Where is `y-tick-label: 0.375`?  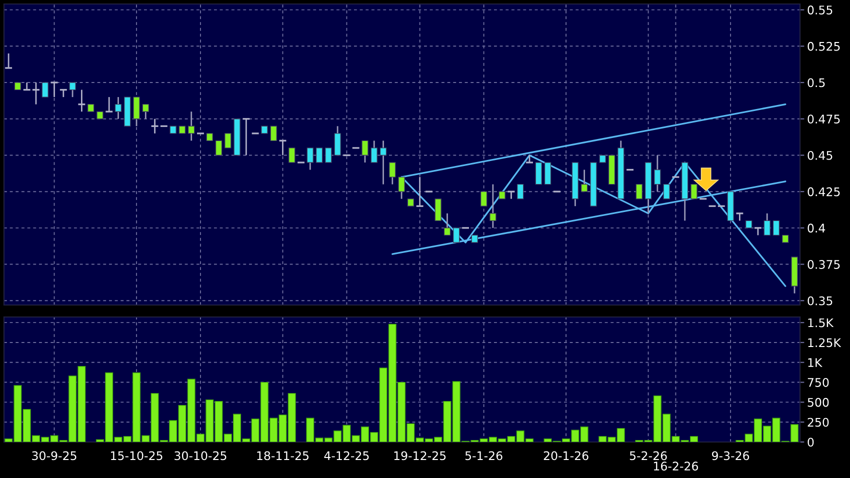
y-tick-label: 0.375 is located at coordinates (824, 264).